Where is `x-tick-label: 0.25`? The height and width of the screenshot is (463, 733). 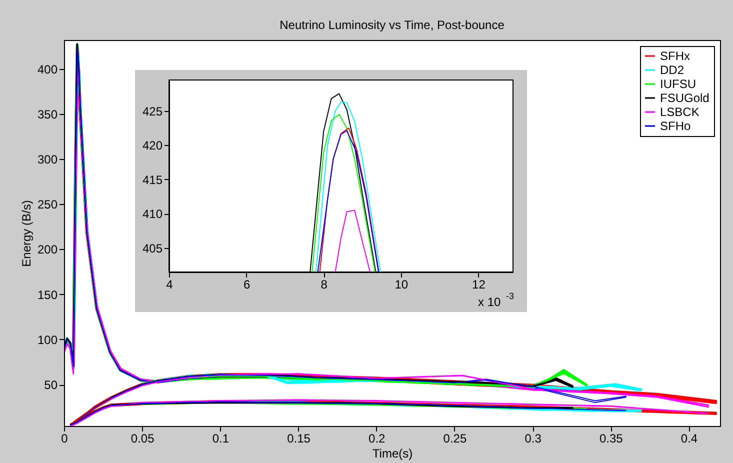 x-tick-label: 0.25 is located at coordinates (455, 439).